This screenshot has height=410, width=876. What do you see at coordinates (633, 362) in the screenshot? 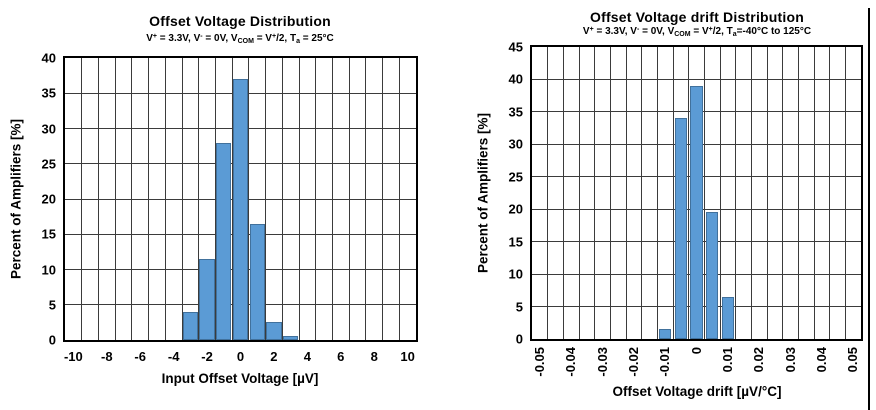
I see `x-tick-label: -0.02` at bounding box center [633, 362].